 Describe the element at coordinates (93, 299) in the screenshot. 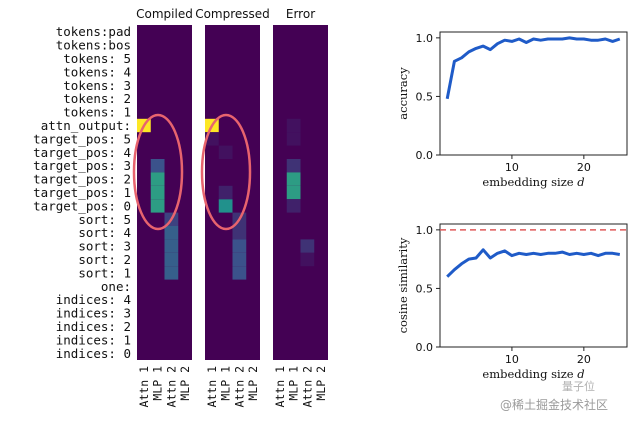

I see `row-label: indices: 4` at that location.